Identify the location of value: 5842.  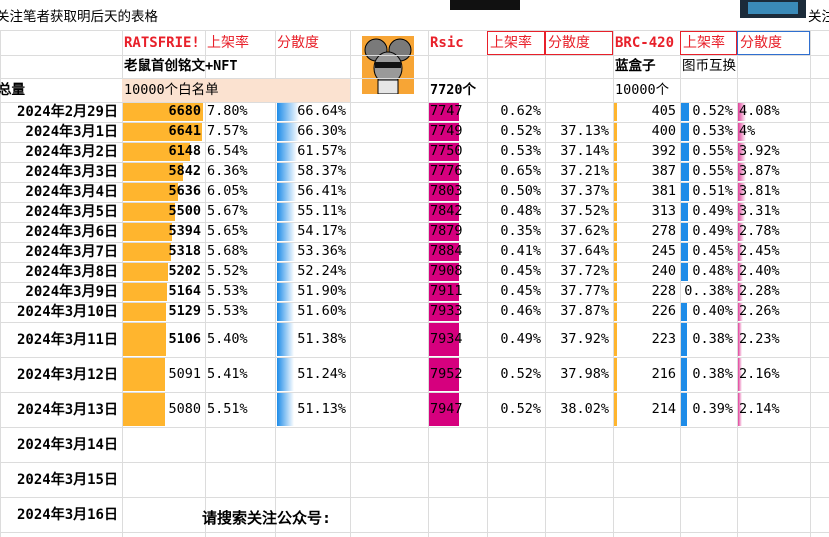
(184, 171).